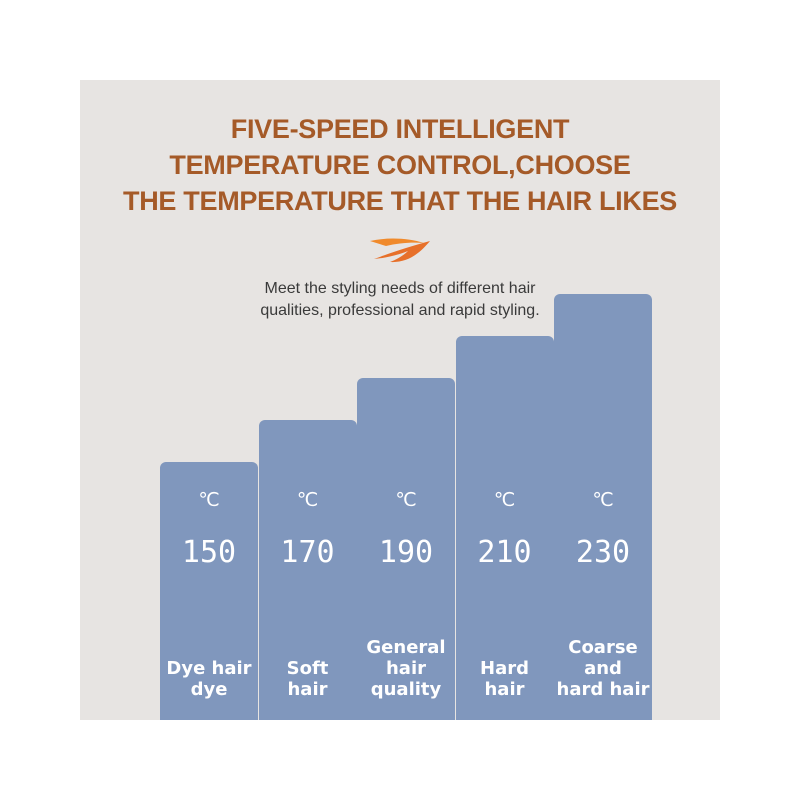  I want to click on hair-type-label: Coarse and hard hair, so click(603, 668).